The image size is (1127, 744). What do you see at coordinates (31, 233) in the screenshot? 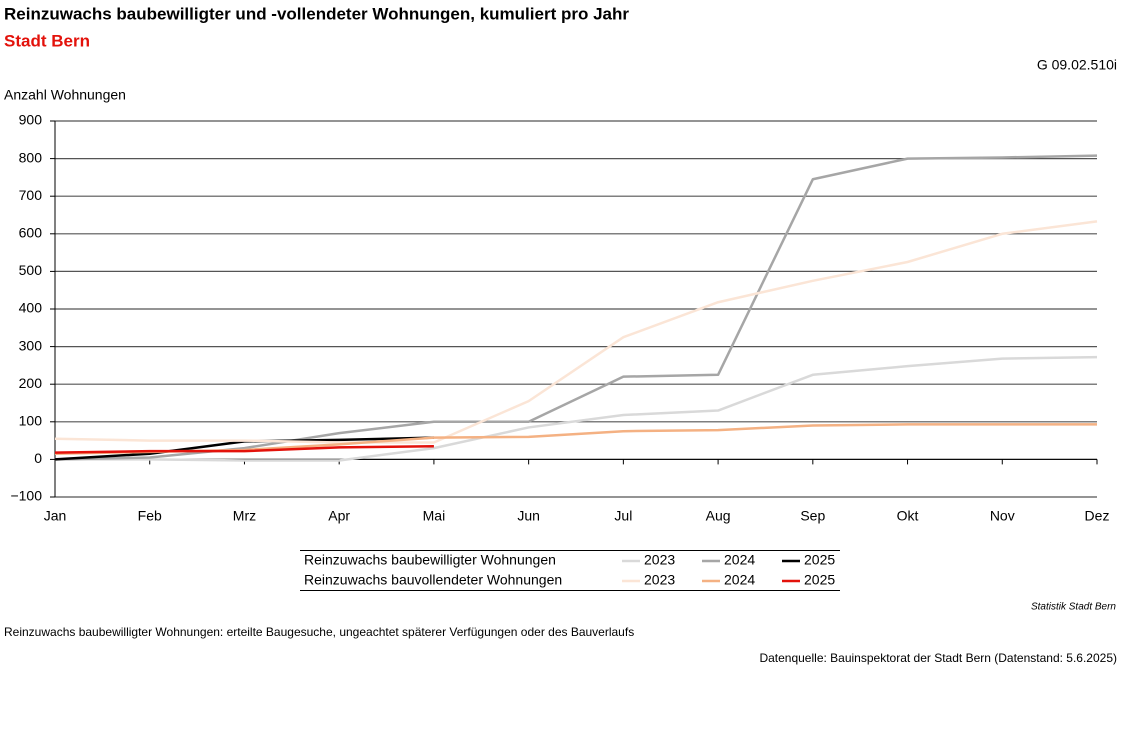
I see `y-tick-label: 600` at bounding box center [31, 233].